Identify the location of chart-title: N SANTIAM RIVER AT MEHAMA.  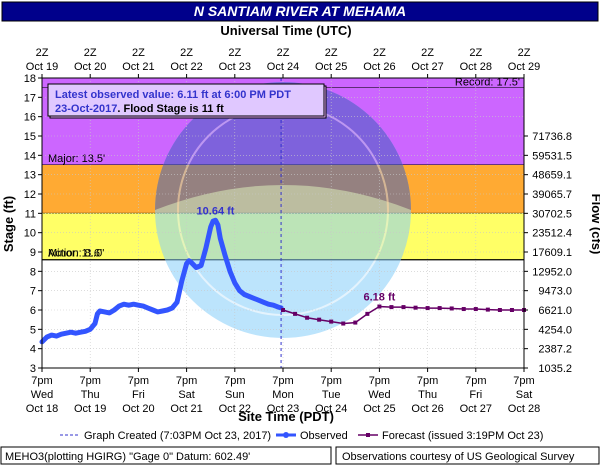
(300, 11).